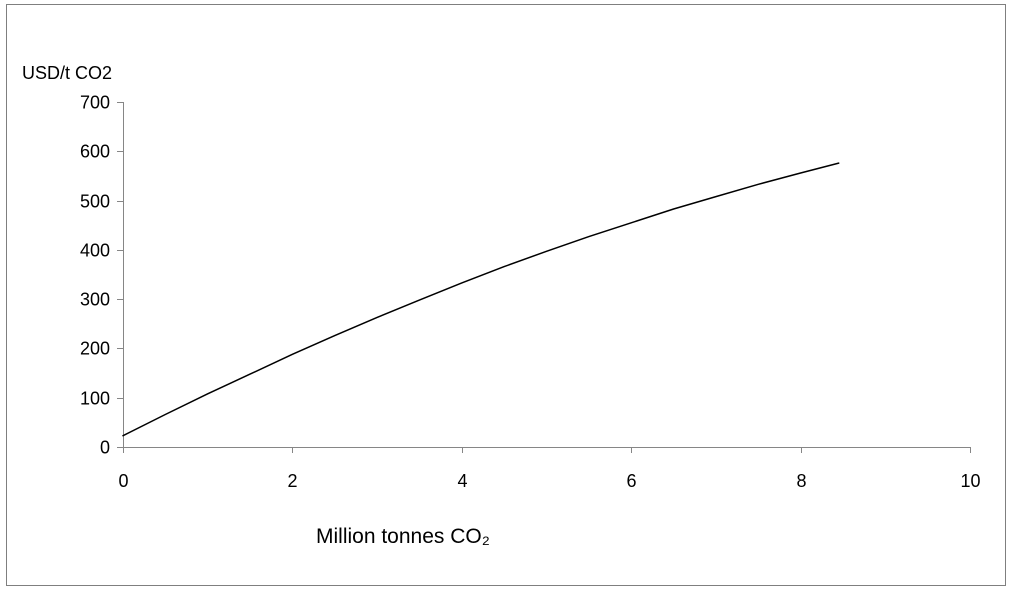  What do you see at coordinates (801, 481) in the screenshot?
I see `x-tick-label: 8` at bounding box center [801, 481].